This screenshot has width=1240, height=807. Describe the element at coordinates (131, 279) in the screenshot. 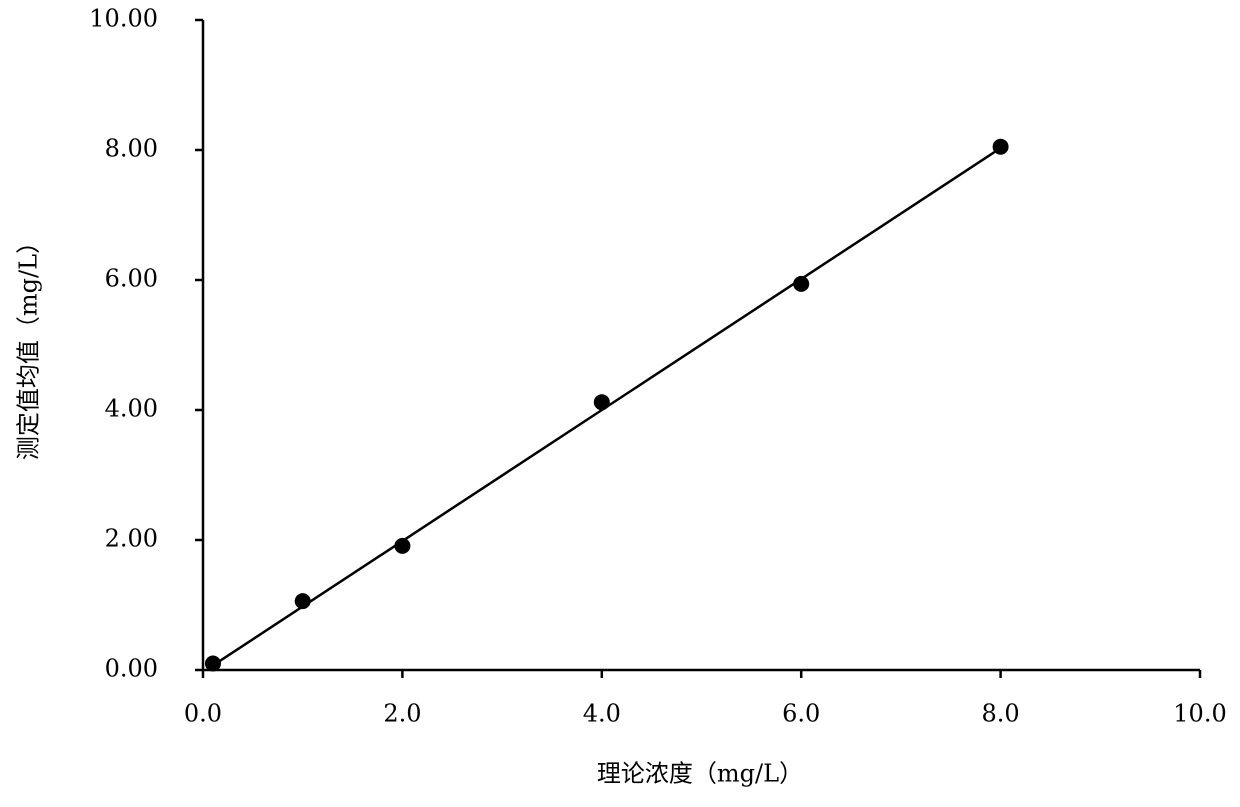

I see `y-tick-label: 6.00` at that location.